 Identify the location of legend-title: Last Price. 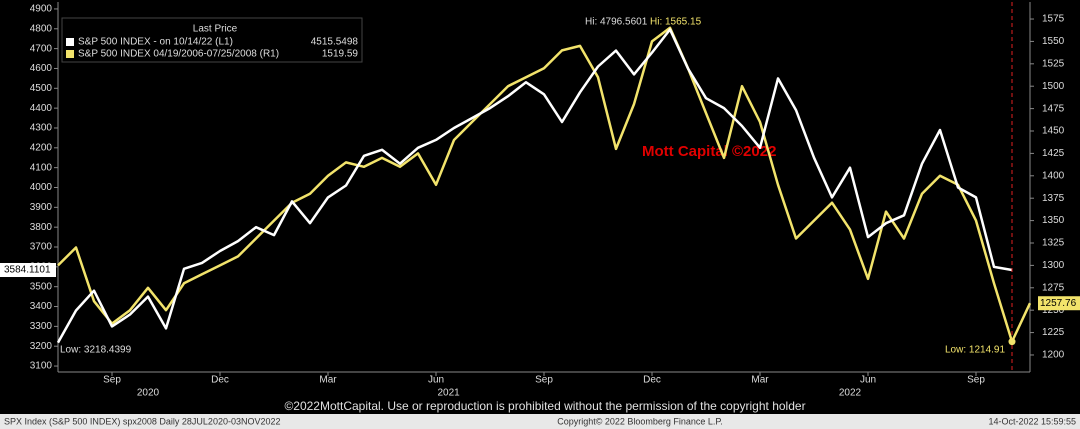
(215, 29).